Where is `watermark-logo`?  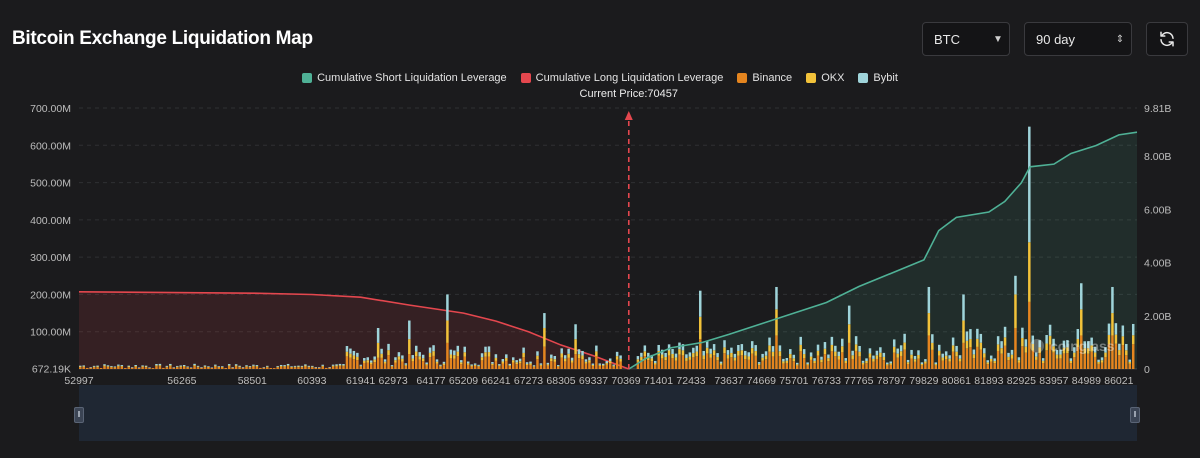
watermark-logo is located at coordinates (1037, 346).